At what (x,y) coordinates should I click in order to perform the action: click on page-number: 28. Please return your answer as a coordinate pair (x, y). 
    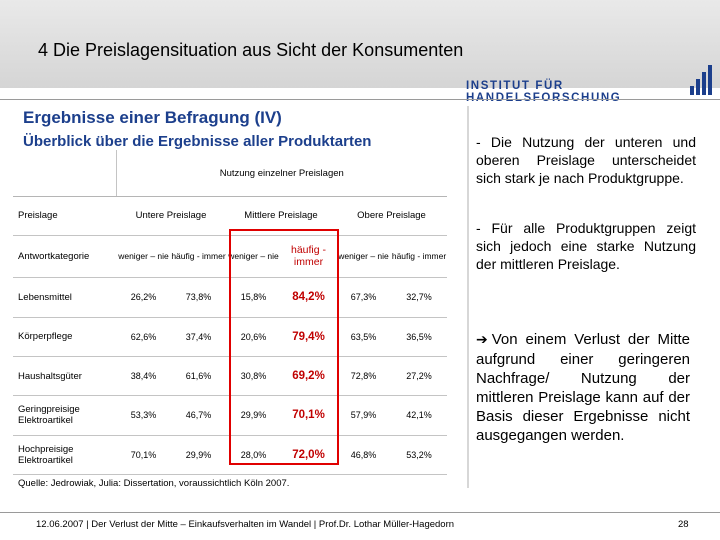
    Looking at the image, I should click on (683, 524).